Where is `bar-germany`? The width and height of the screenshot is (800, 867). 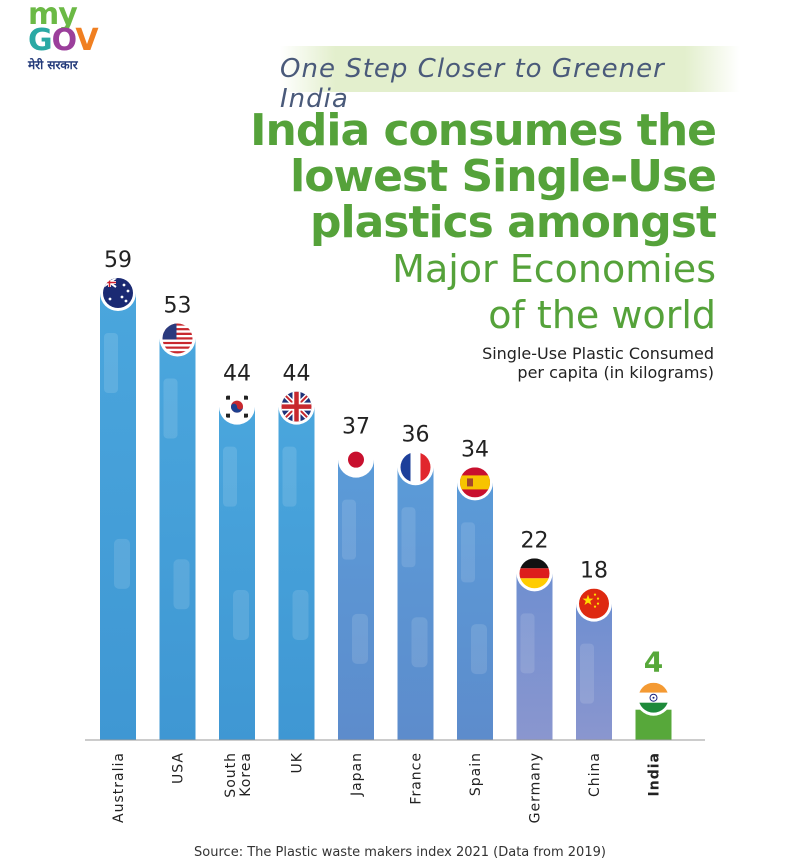 bar-germany is located at coordinates (534, 656).